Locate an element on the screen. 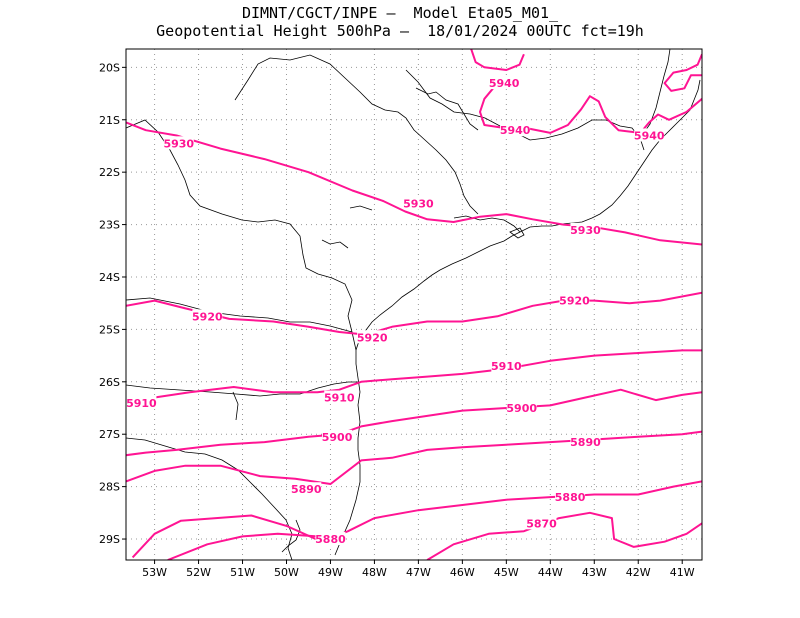  lat-tick-label: 23S is located at coordinates (109, 225).